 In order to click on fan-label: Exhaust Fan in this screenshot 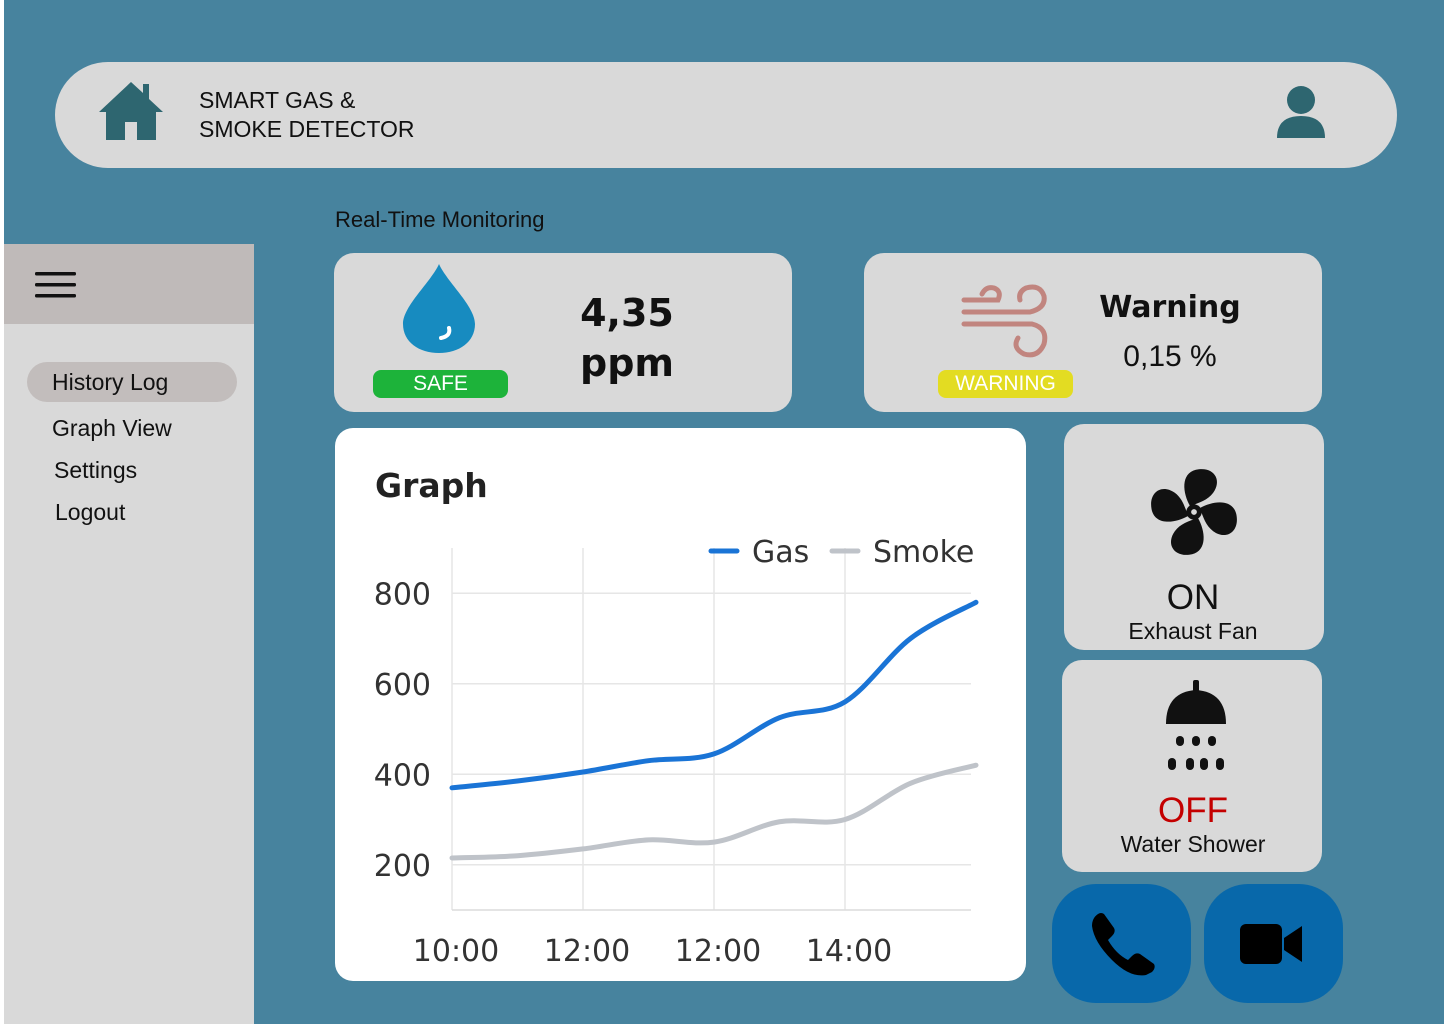, I will do `click(1193, 631)`.